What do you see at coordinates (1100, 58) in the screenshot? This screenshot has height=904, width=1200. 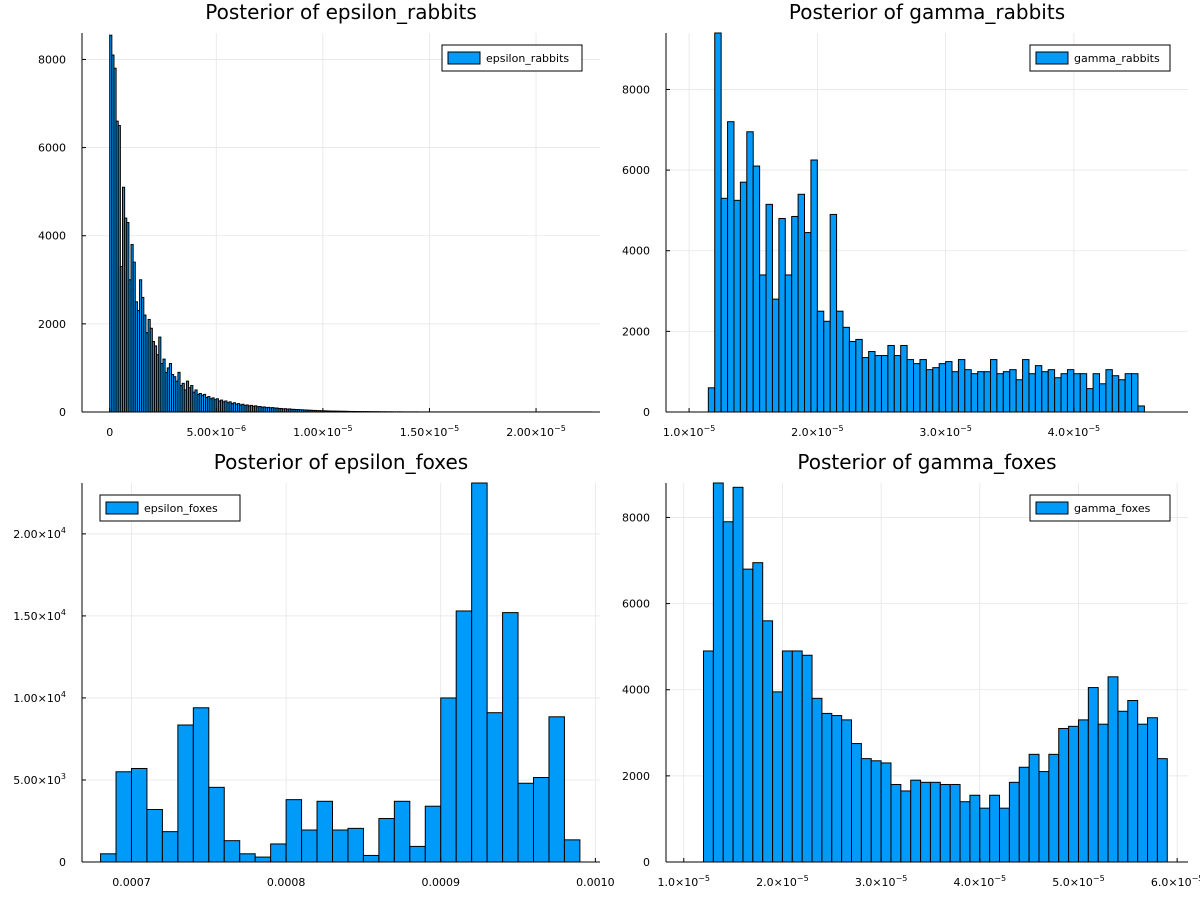 I see `legend: gamma_rabbits` at bounding box center [1100, 58].